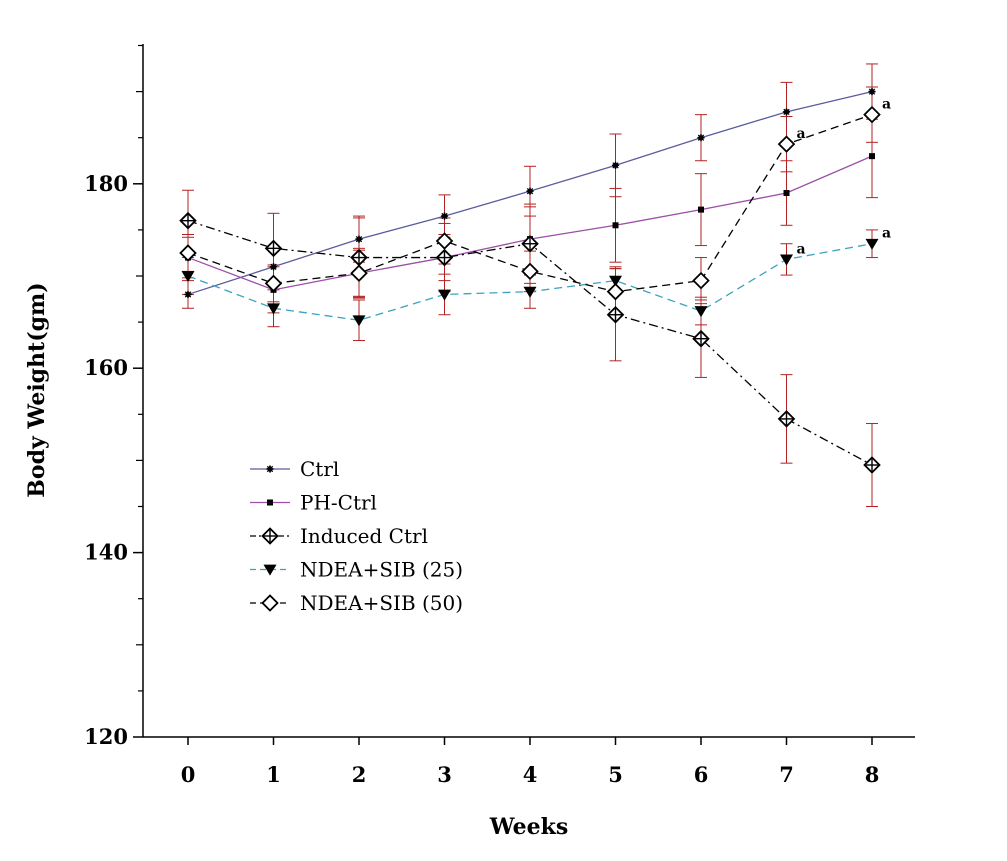 The width and height of the screenshot is (1007, 861). Describe the element at coordinates (106, 736) in the screenshot. I see `y-tick-label: 120` at that location.